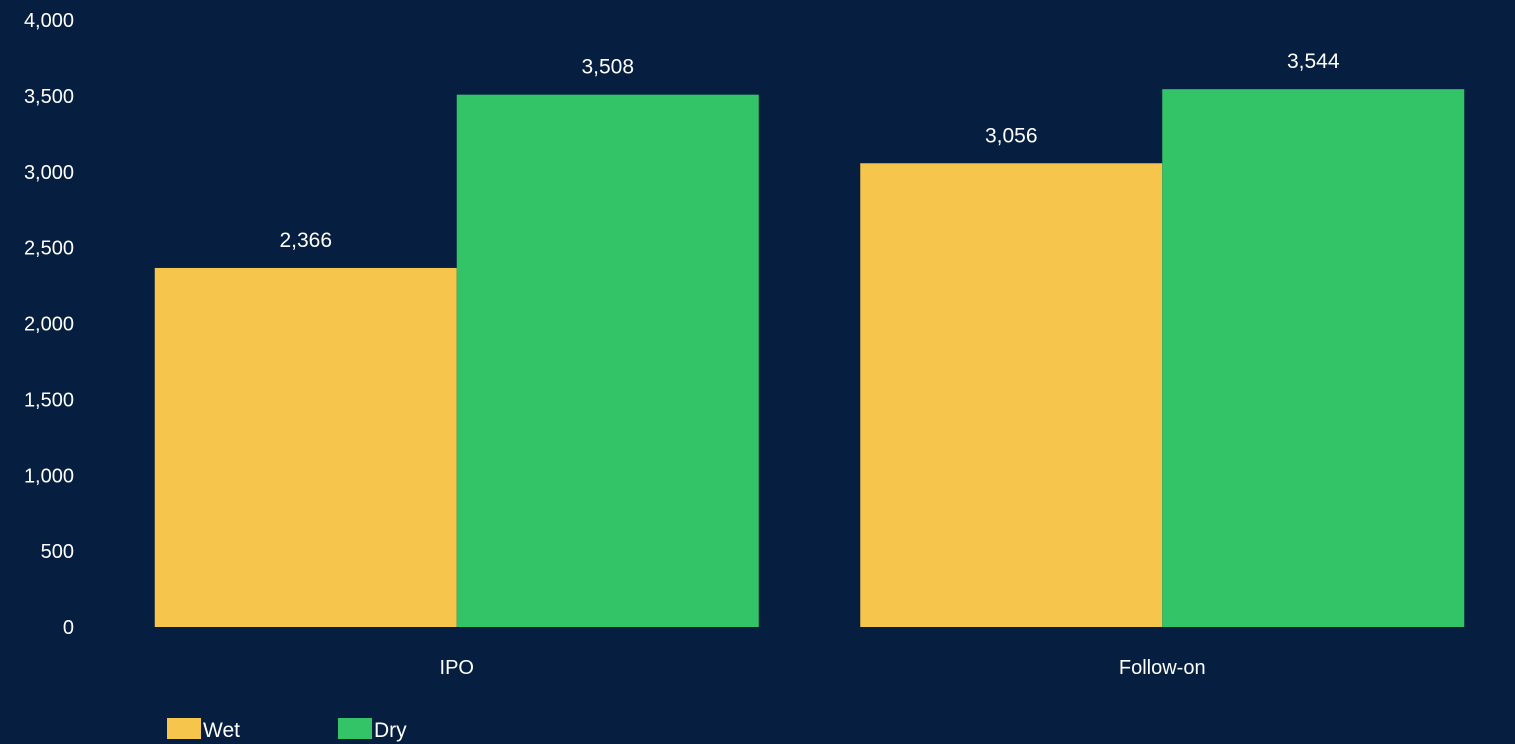 The width and height of the screenshot is (1515, 744). Describe the element at coordinates (457, 668) in the screenshot. I see `x-category-label: IPO` at that location.